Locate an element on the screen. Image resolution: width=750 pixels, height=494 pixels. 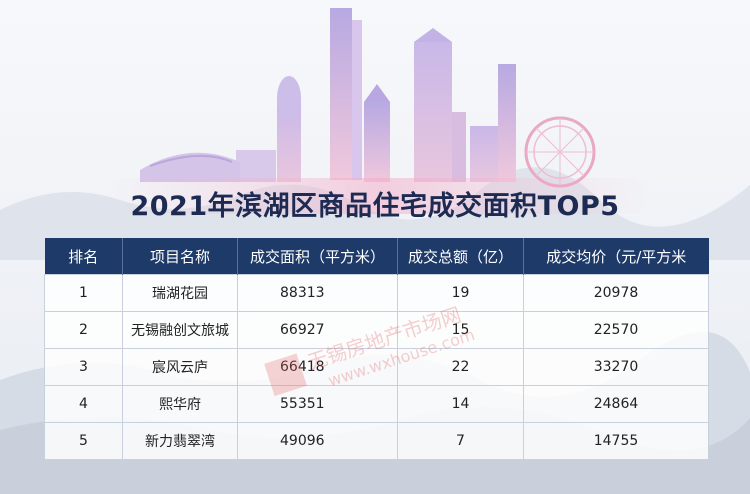
rank-cell: 3 is located at coordinates (83, 367).